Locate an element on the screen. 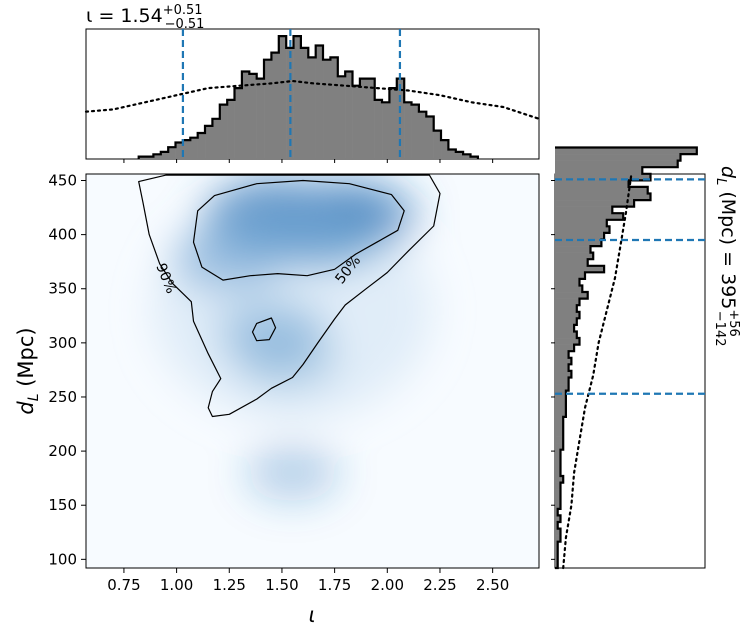 The width and height of the screenshot is (753, 635). y-tick-label: 300 is located at coordinates (62, 343).